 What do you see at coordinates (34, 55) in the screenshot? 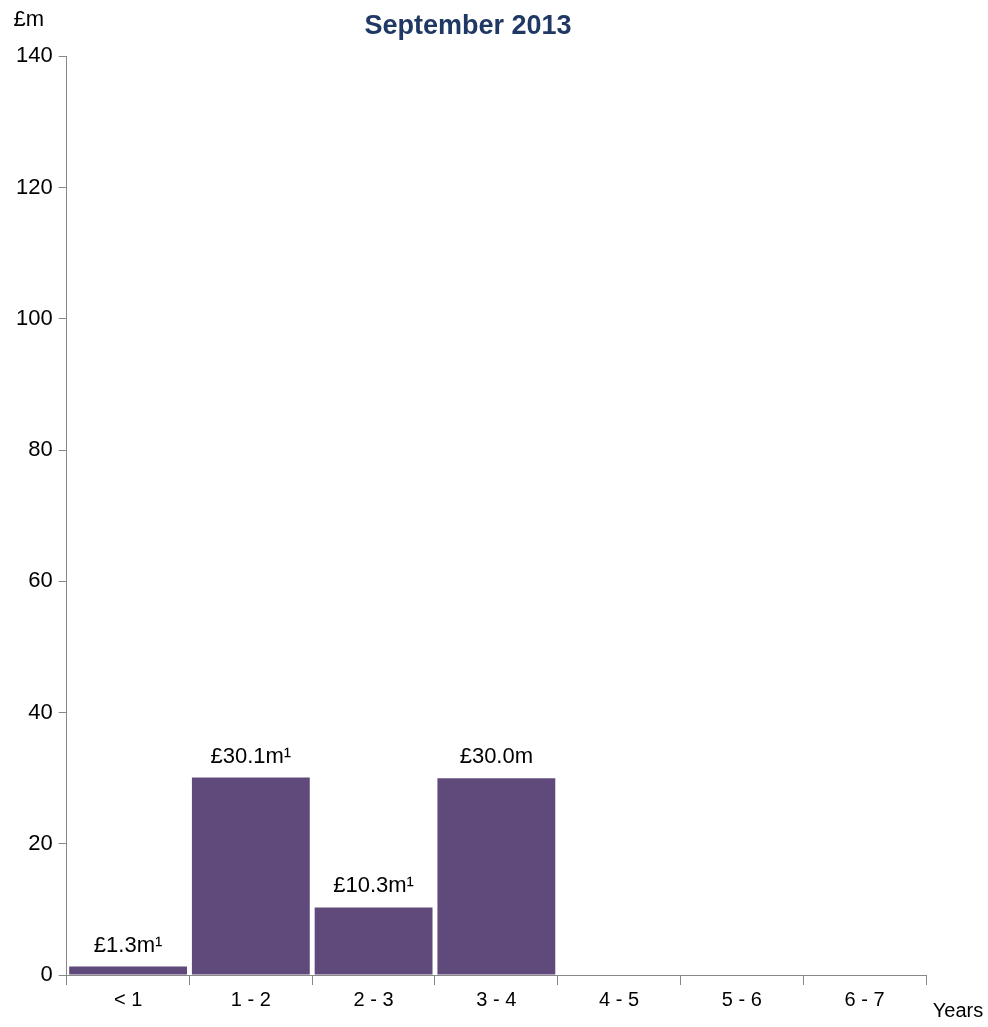
I see `y-tick-label: 140` at bounding box center [34, 55].